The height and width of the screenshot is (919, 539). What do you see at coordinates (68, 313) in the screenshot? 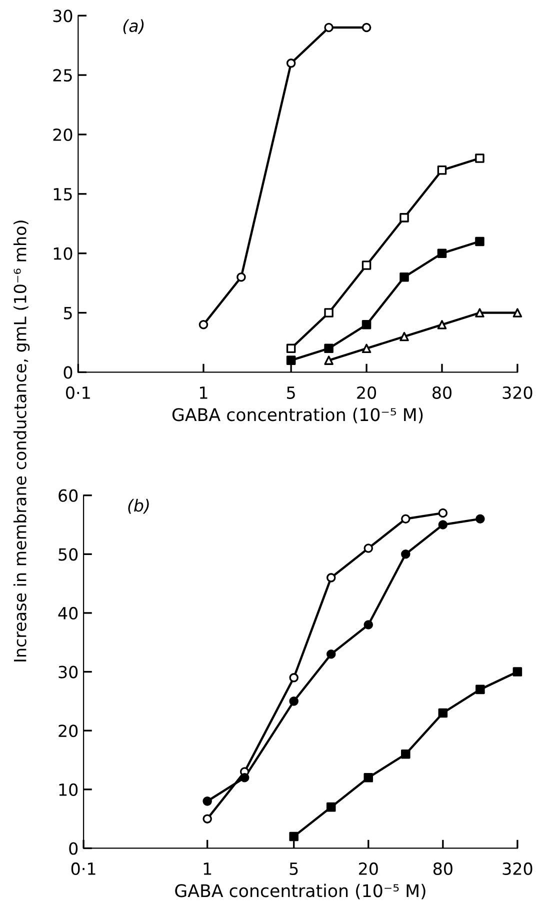
I see `y-tick-label: 5` at bounding box center [68, 313].